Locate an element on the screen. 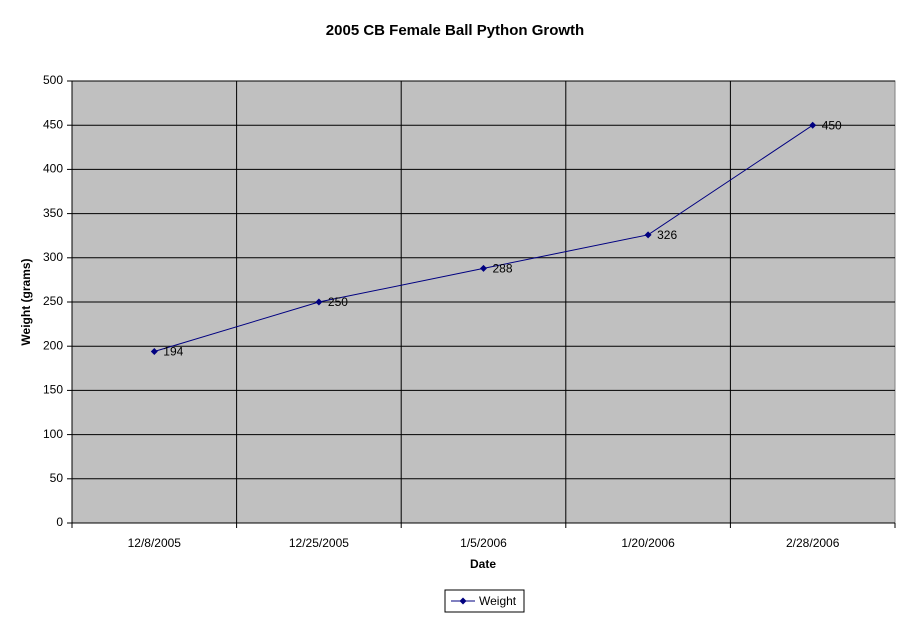 The width and height of the screenshot is (911, 621). legend-label: Weight is located at coordinates (498, 601).